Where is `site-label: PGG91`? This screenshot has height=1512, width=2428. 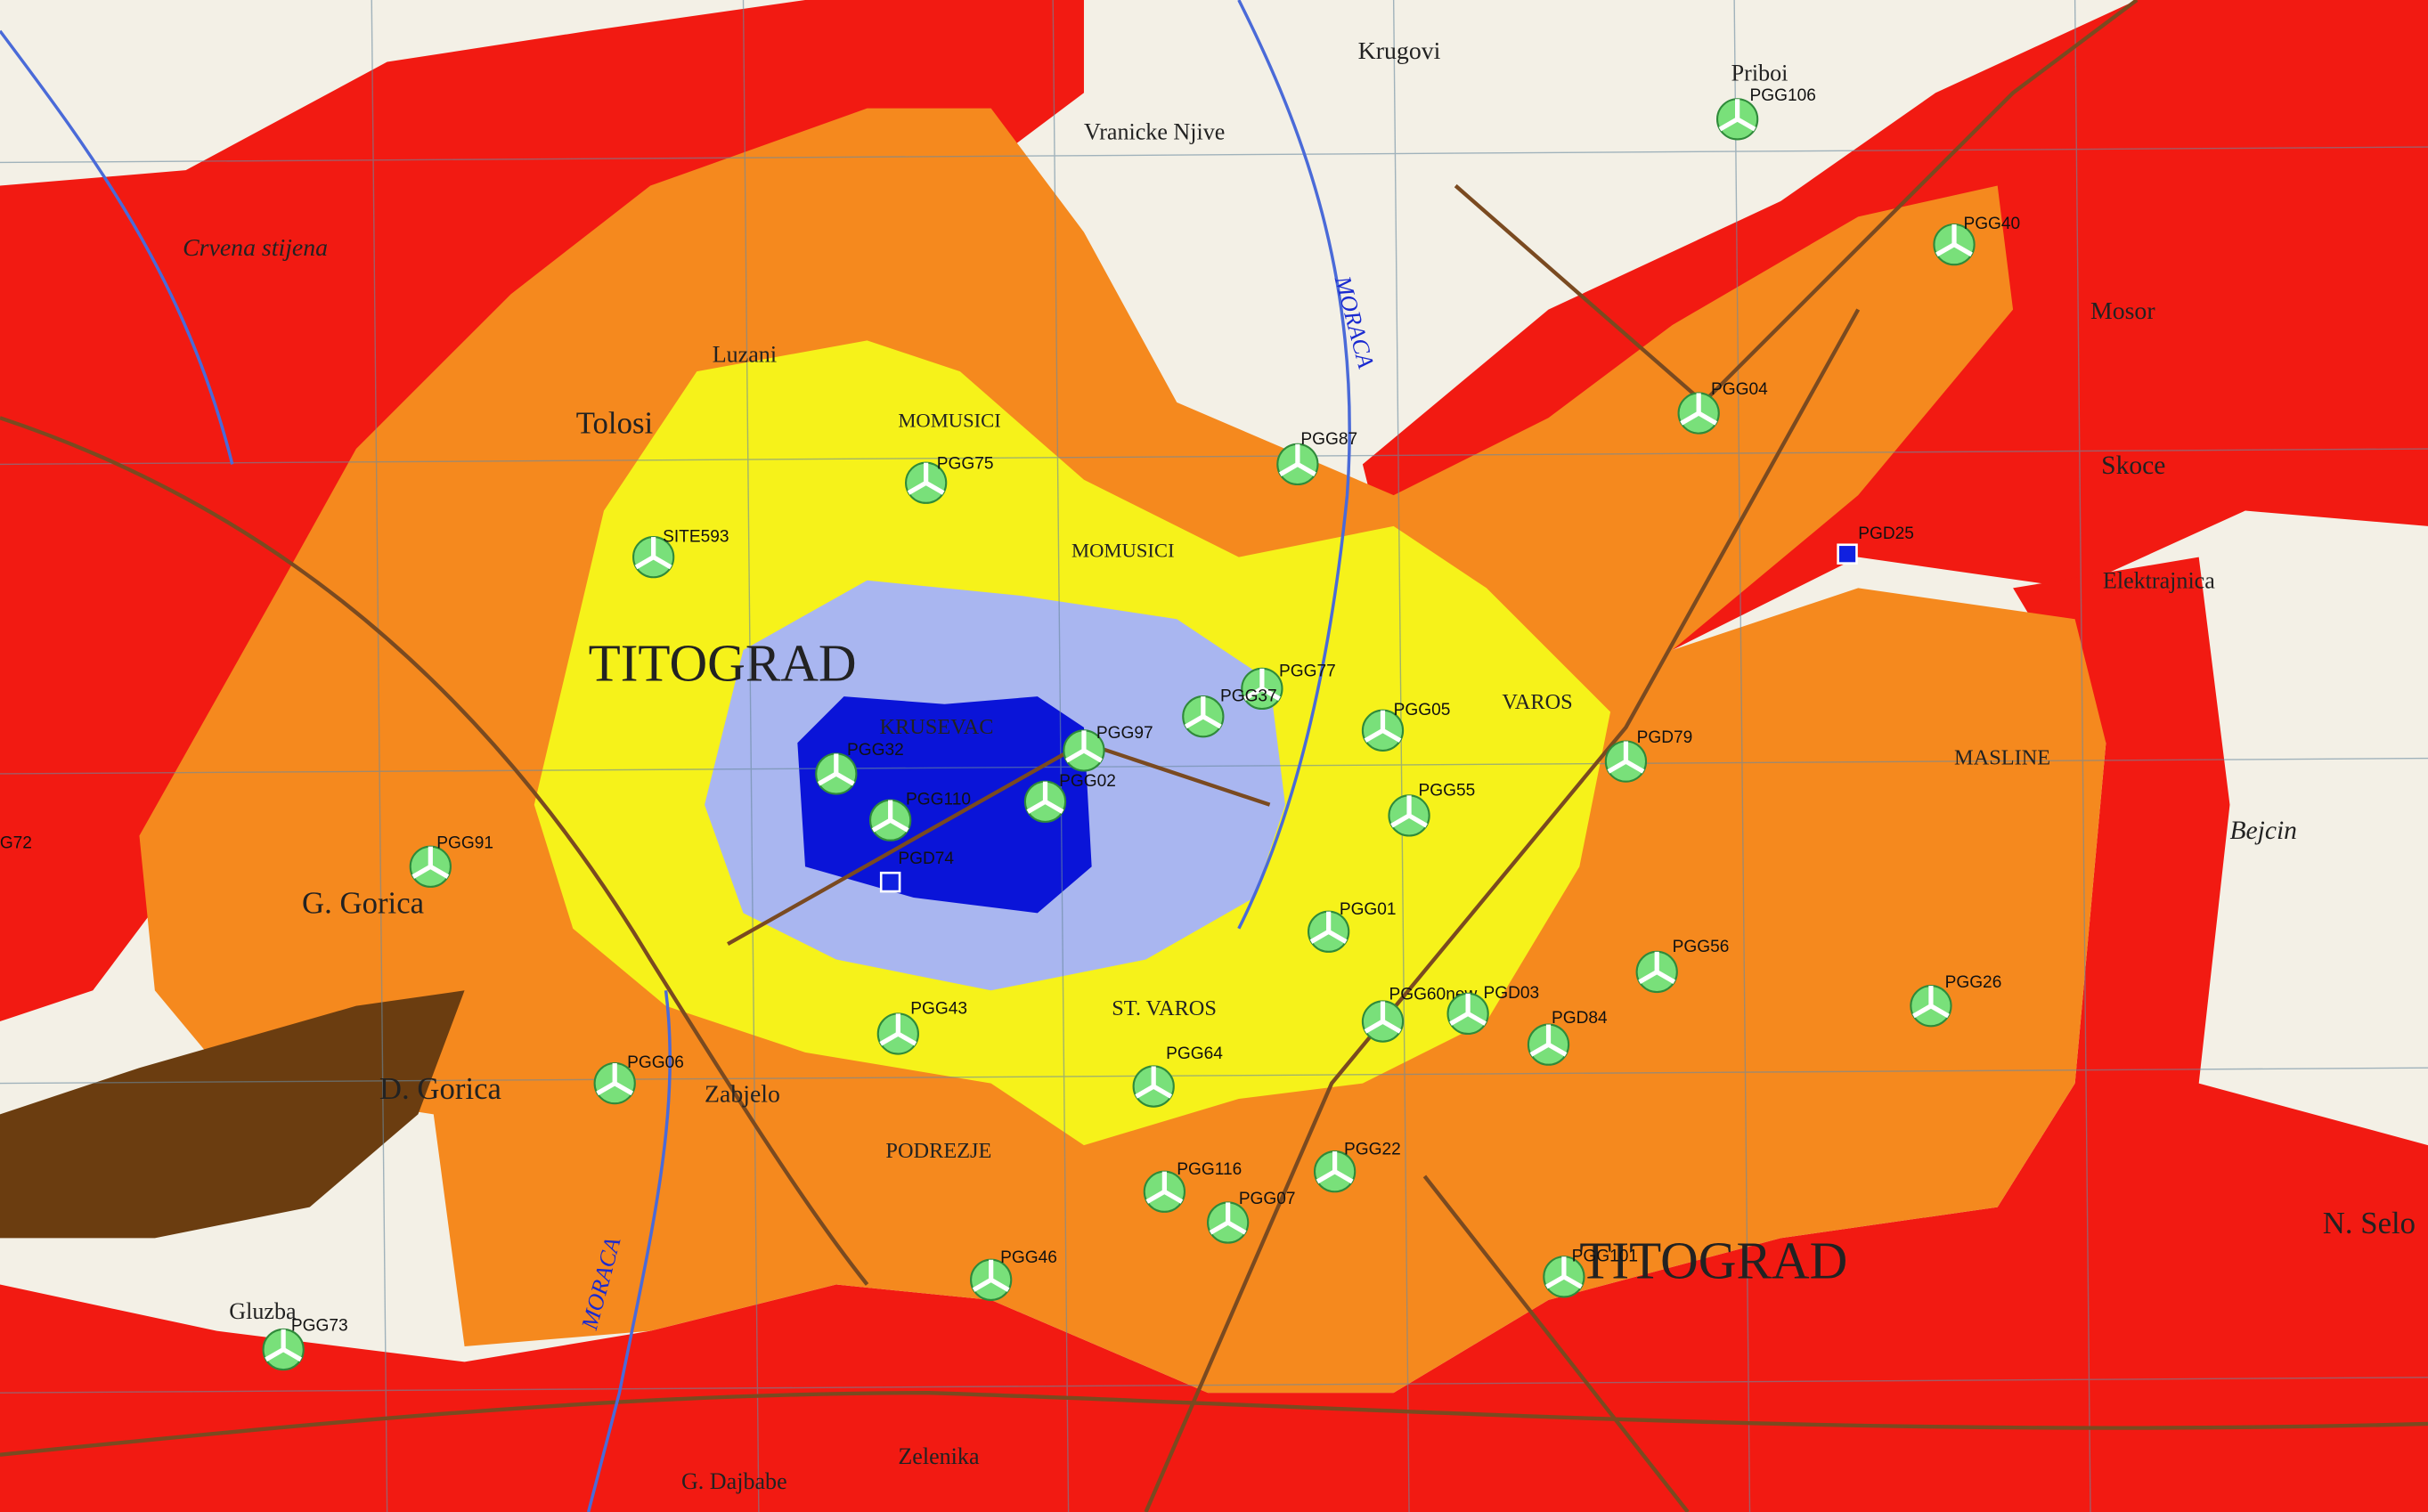
site-label: PGG91 is located at coordinates (464, 842).